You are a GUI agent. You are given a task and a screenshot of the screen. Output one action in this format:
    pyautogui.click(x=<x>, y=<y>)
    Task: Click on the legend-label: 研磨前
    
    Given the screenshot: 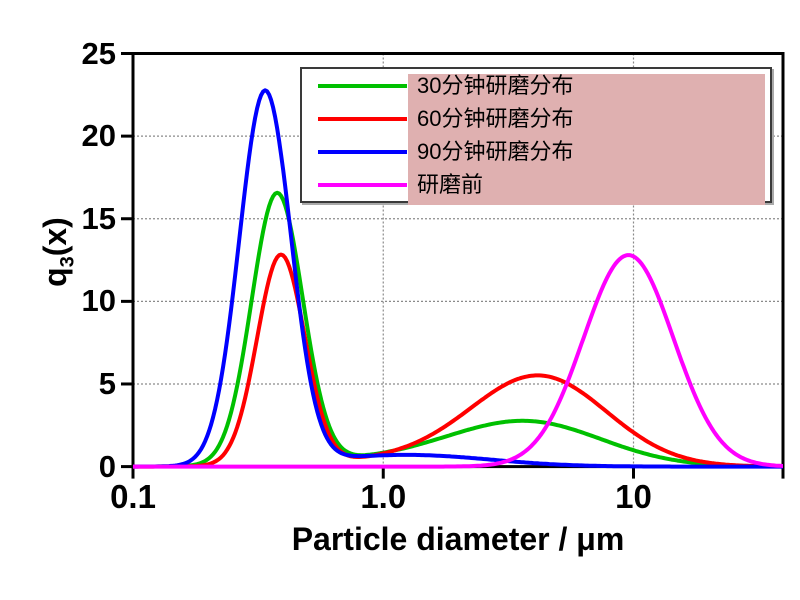 What is the action you would take?
    pyautogui.click(x=450, y=184)
    